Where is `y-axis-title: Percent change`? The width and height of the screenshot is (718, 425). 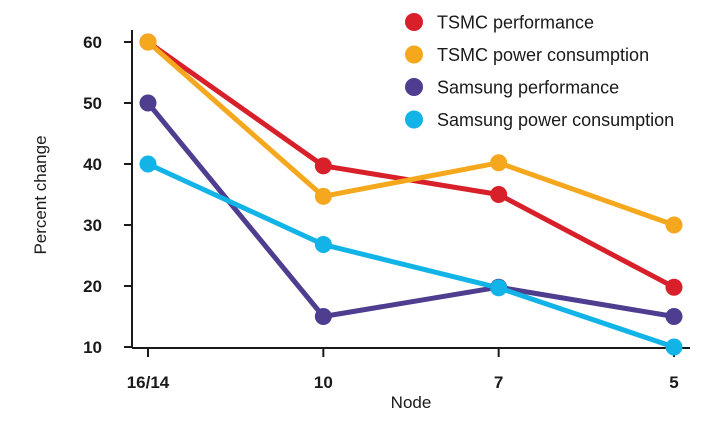
y-axis-title: Percent change is located at coordinates (40, 194).